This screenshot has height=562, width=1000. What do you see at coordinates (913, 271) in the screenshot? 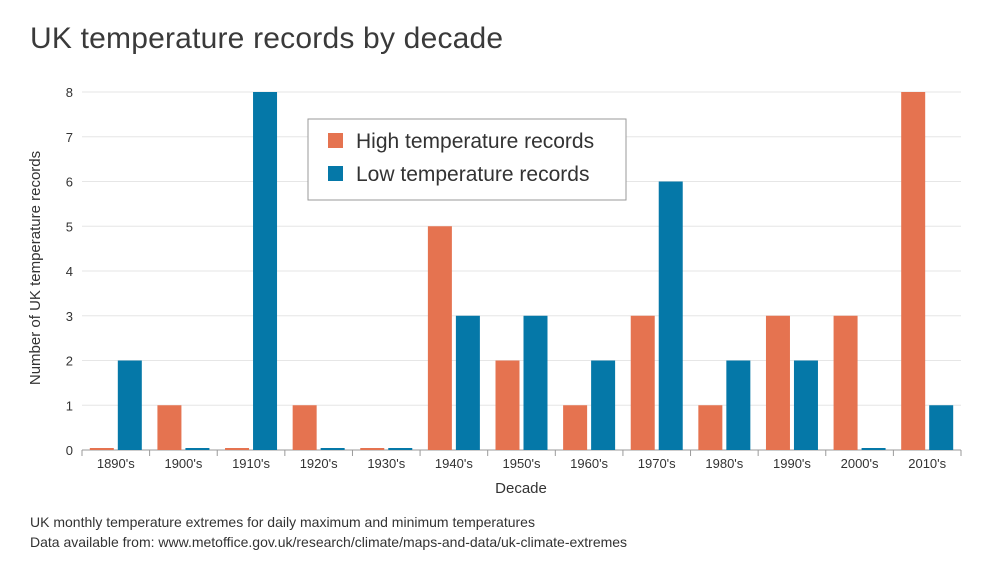
I see `bar-high-2010s` at bounding box center [913, 271].